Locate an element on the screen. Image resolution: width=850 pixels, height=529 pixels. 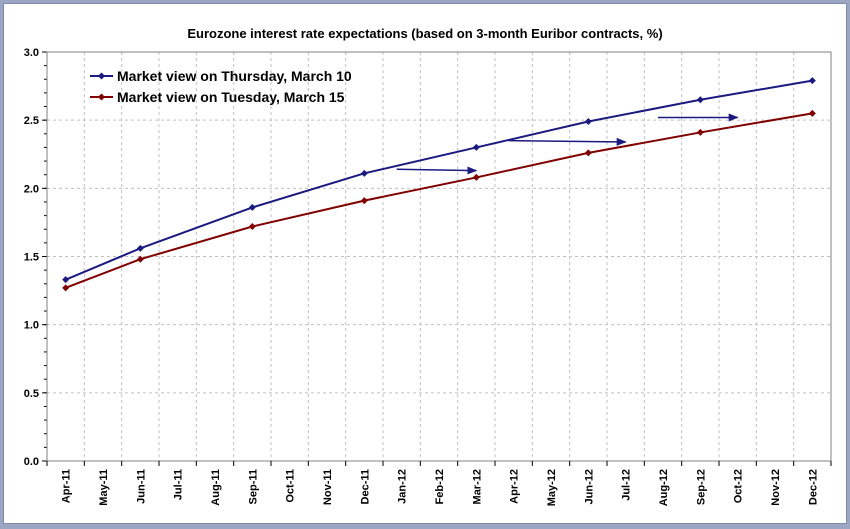
x-tick-label: Jun-11 is located at coordinates (141, 486).